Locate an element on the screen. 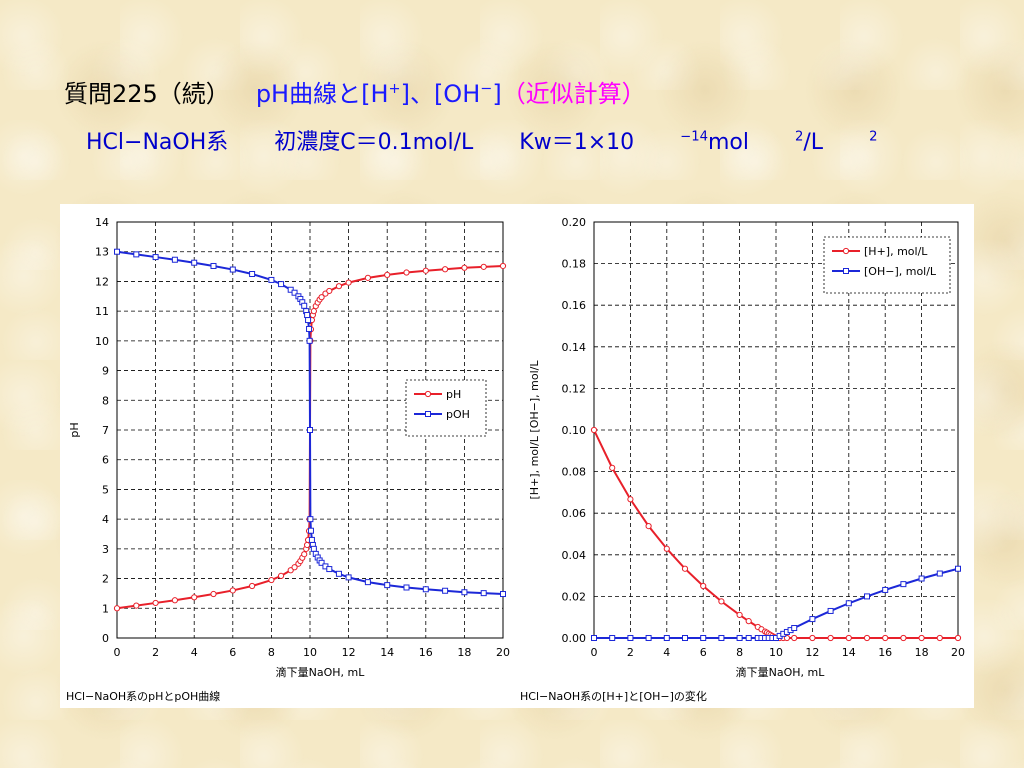 The image size is (1024, 768). x-tick-label: 0 is located at coordinates (594, 652).